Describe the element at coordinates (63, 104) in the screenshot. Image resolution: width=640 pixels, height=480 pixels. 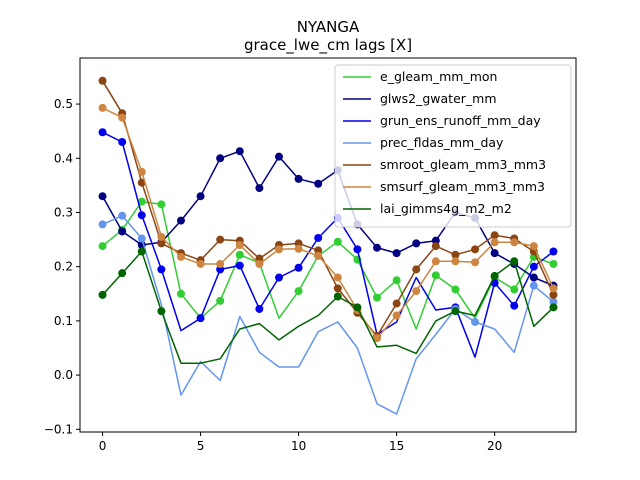
I see `y-tick-label: 0.5` at that location.